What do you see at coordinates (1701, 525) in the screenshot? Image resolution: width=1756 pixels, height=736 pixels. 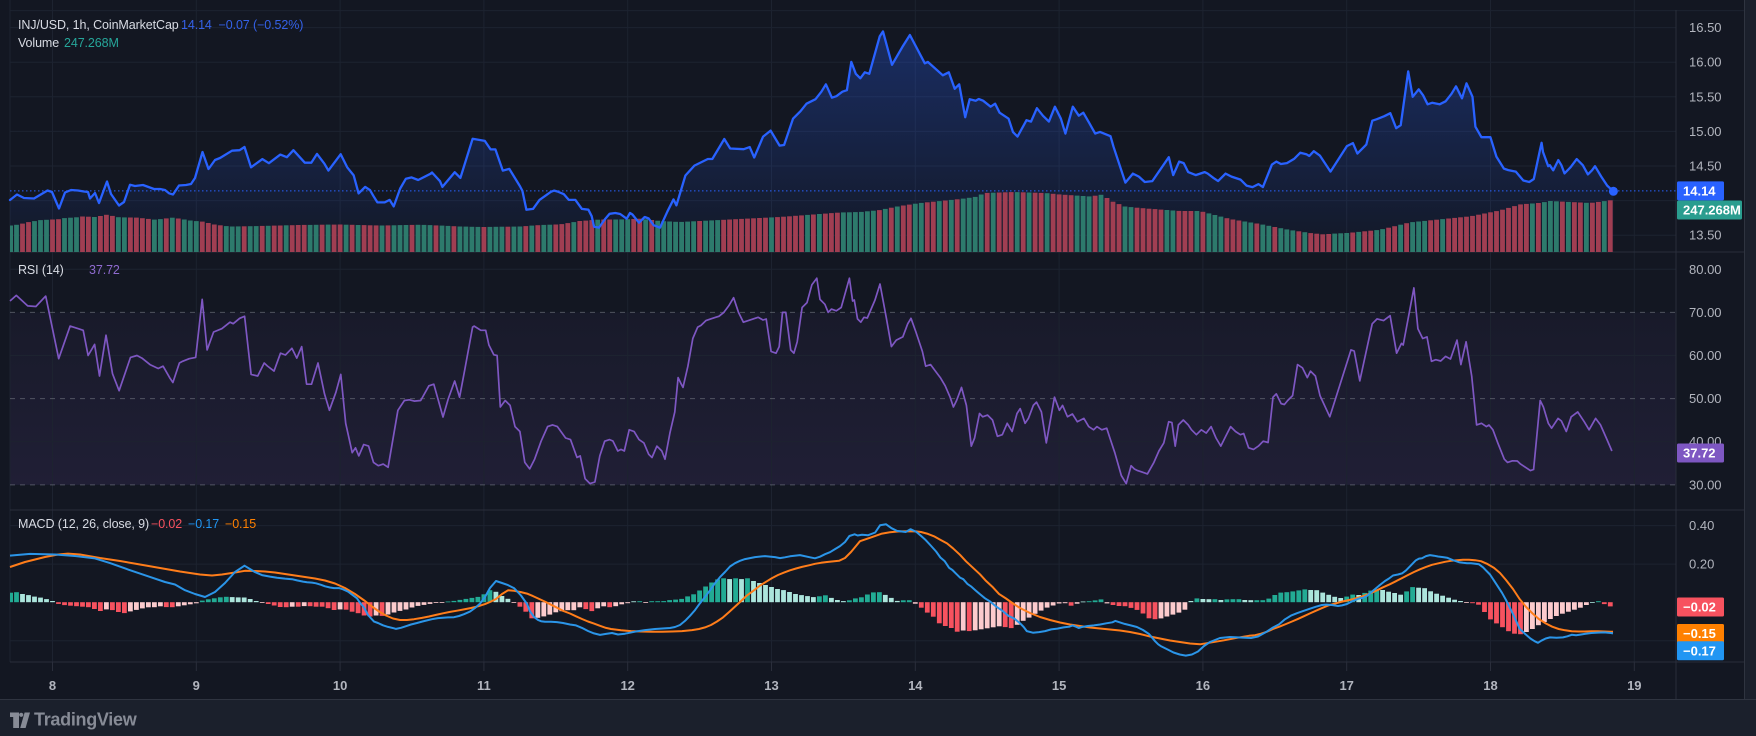 I see `svg-text: 0.40` at bounding box center [1701, 525].